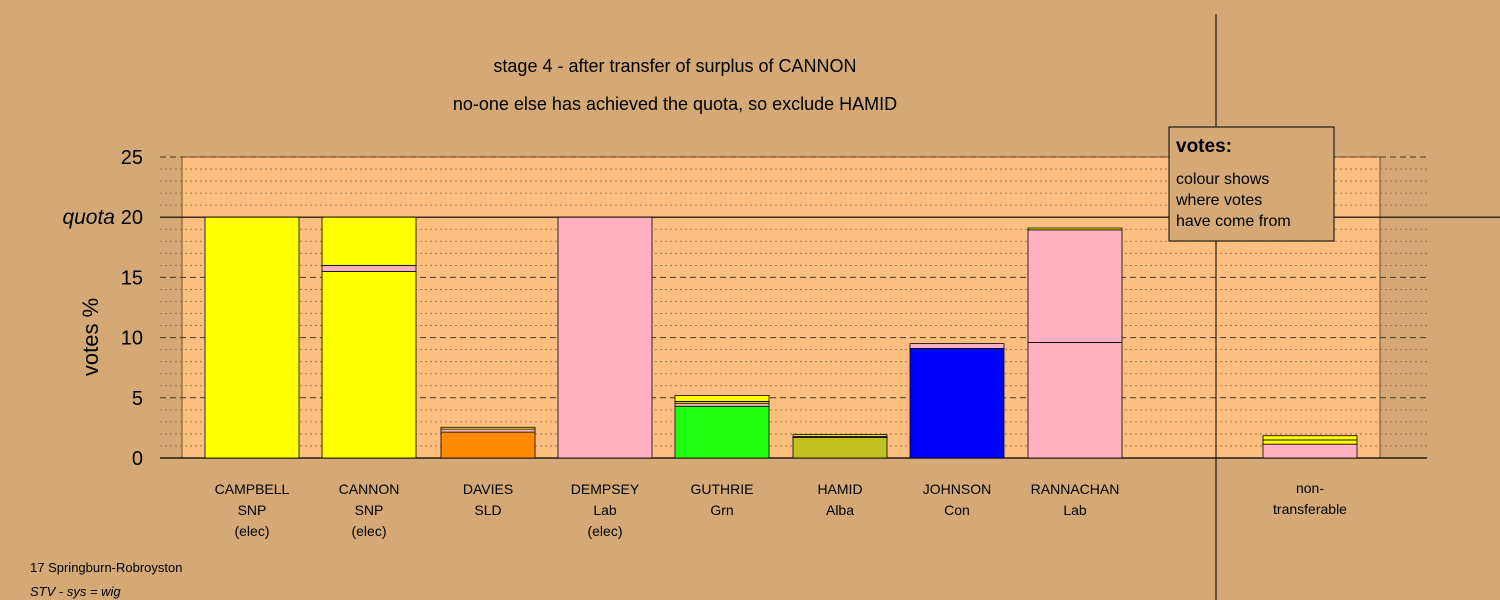 The image size is (1500, 600). I want to click on bar-rannachan, so click(1075, 343).